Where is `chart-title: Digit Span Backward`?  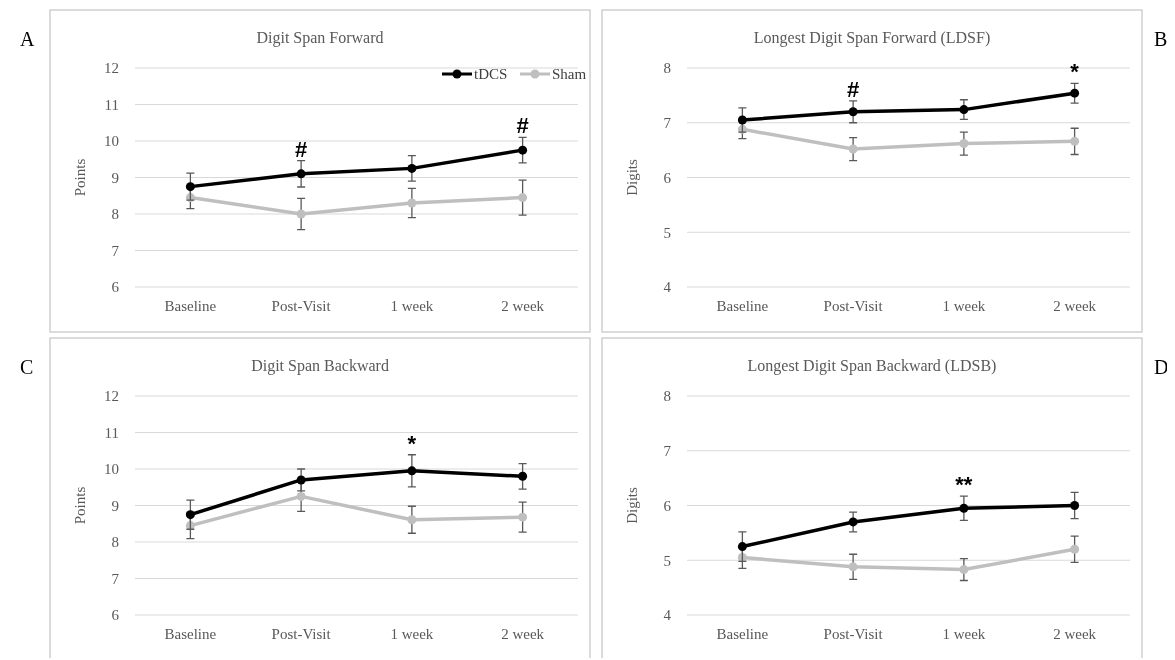
chart-title: Digit Span Backward is located at coordinates (320, 366).